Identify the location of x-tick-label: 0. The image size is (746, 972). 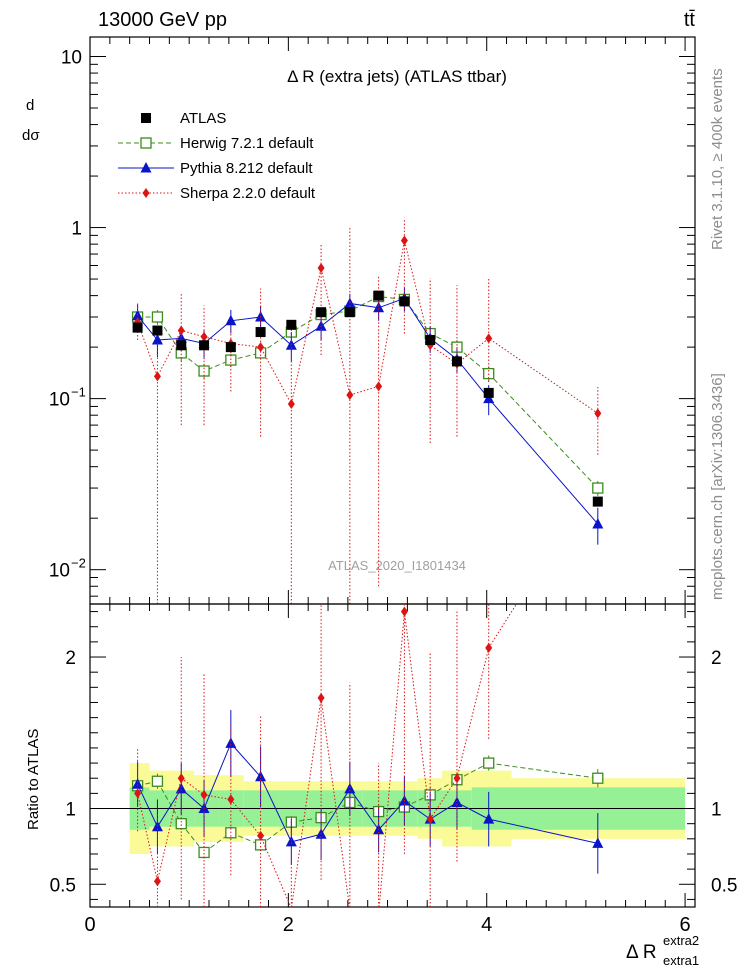
(89, 925).